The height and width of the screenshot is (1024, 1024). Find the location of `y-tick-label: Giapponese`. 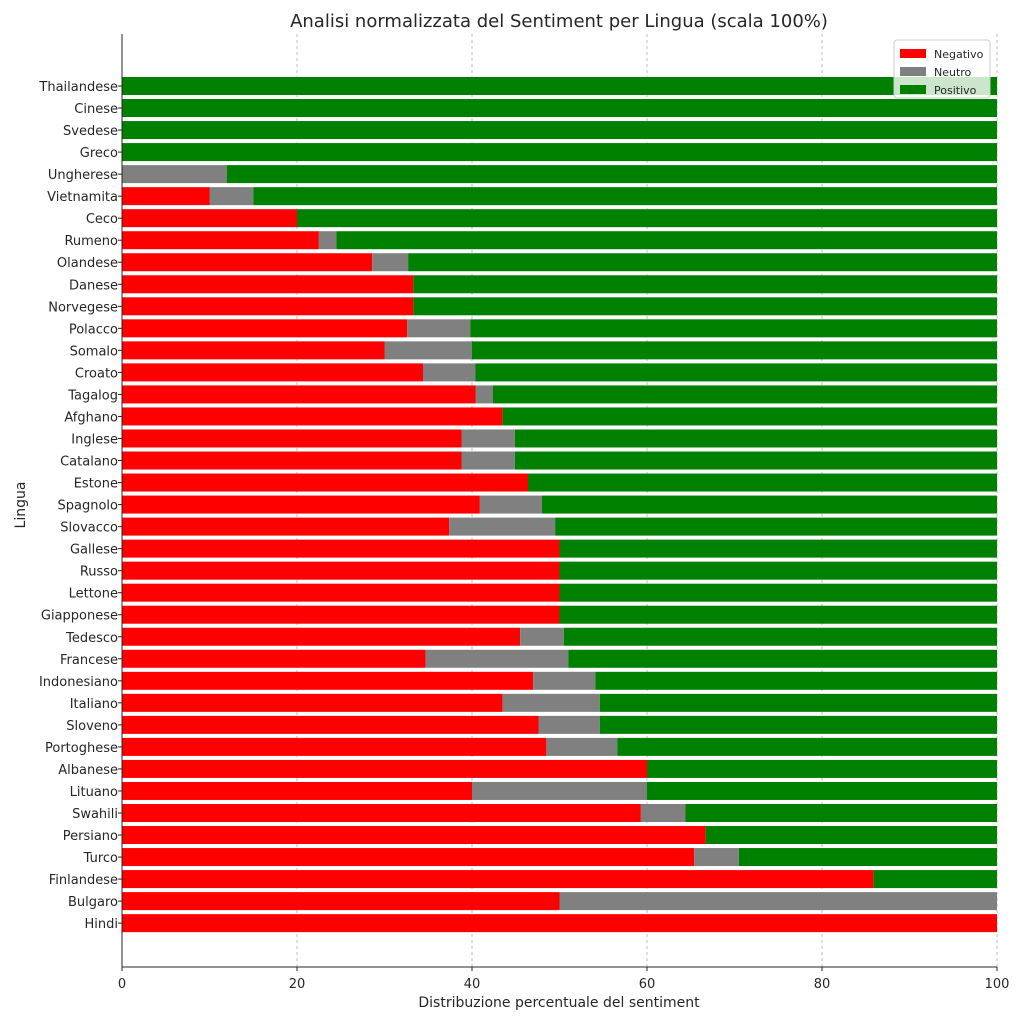

y-tick-label: Giapponese is located at coordinates (79, 616).